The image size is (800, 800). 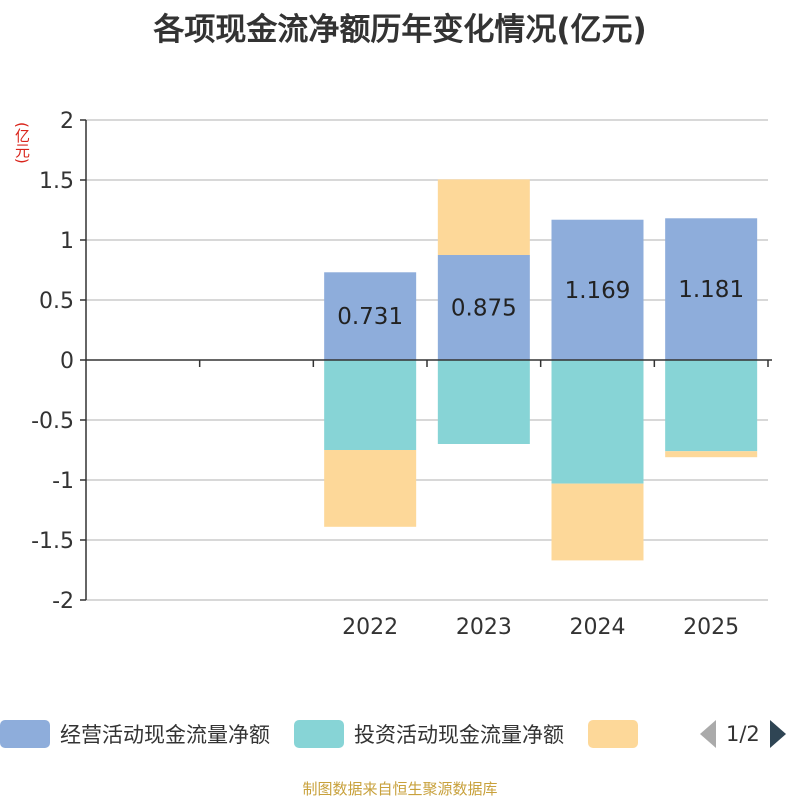 I want to click on x-tick-label: 2025, so click(x=711, y=627).